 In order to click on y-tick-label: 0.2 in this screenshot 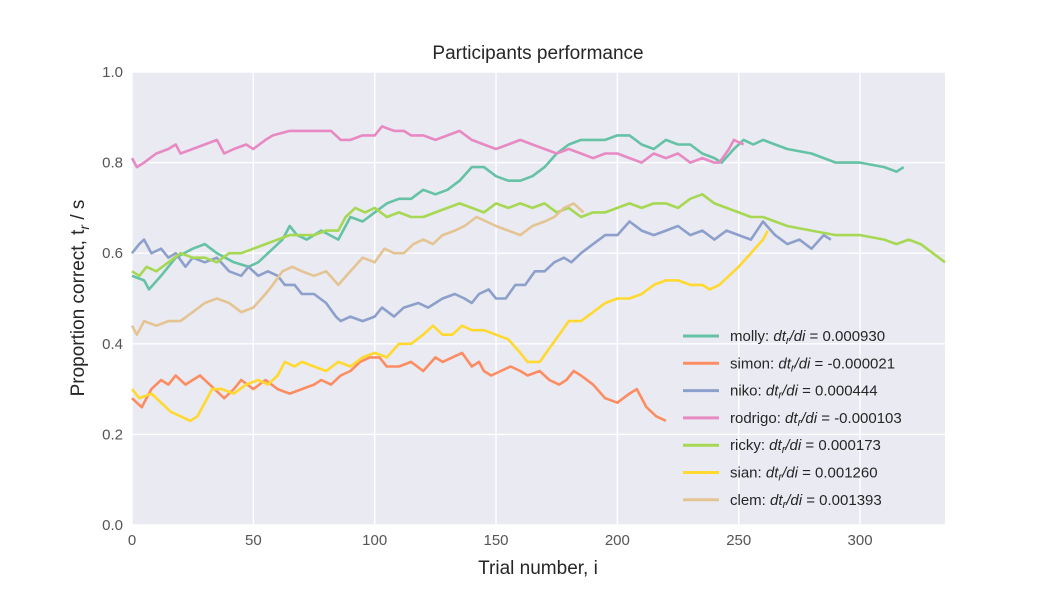, I will do `click(112, 434)`.